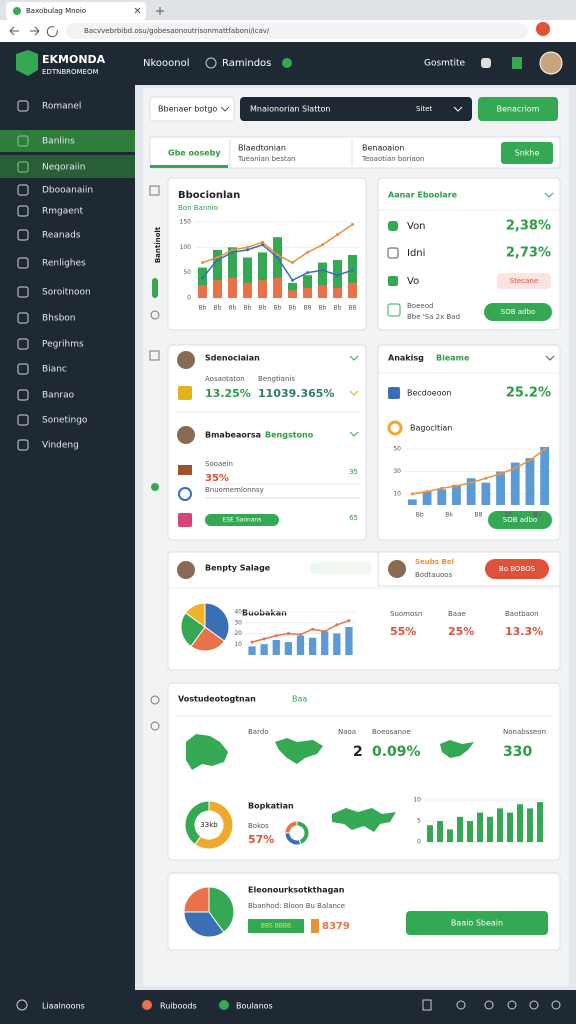 Image resolution: width=576 pixels, height=1024 pixels. What do you see at coordinates (67, 191) in the screenshot?
I see `sidebar-item: Dbooanaiin` at bounding box center [67, 191].